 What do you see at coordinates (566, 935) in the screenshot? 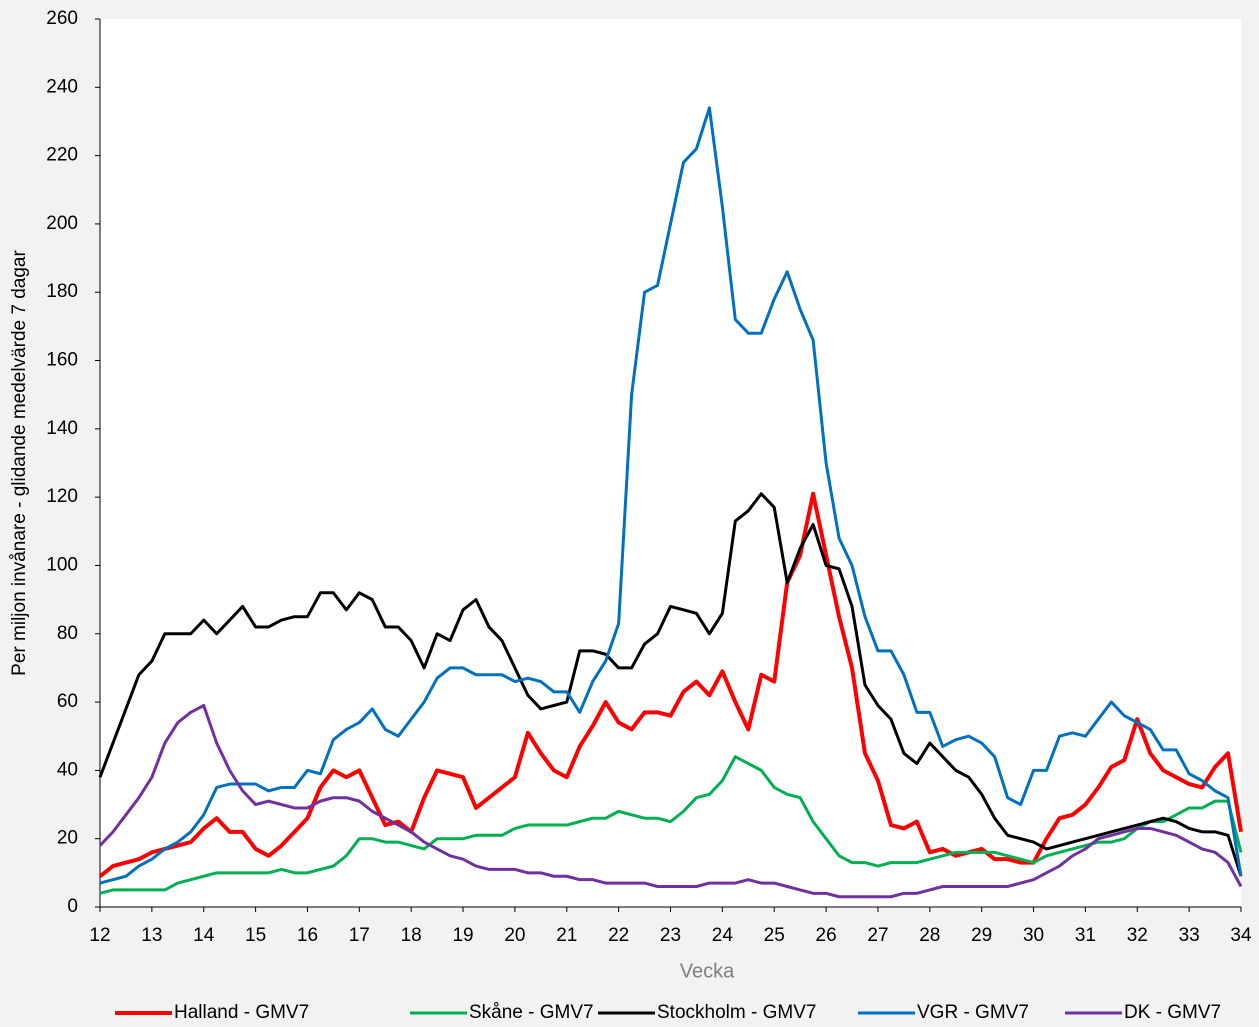
I see `x-tick-label: 21` at bounding box center [566, 935].